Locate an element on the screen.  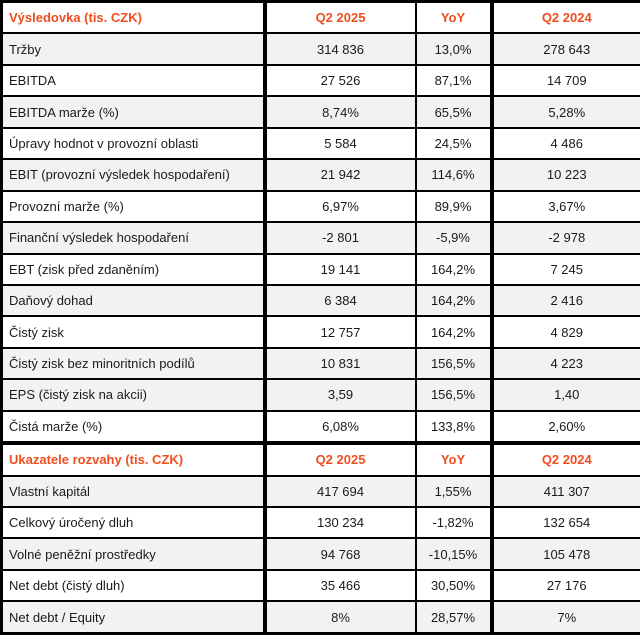
value-cell-yoy: 28,57% is located at coordinates (454, 617).